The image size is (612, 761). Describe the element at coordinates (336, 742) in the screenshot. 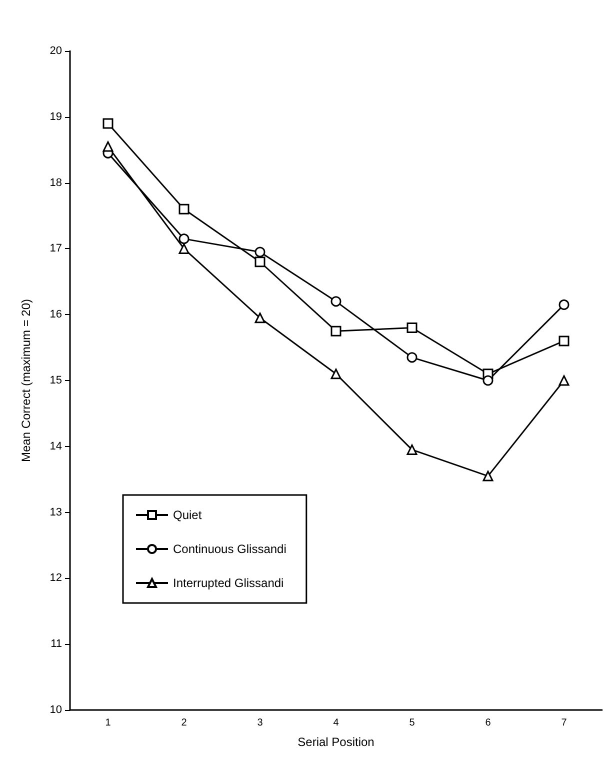

I see `x-axis-title: Serial Position` at that location.